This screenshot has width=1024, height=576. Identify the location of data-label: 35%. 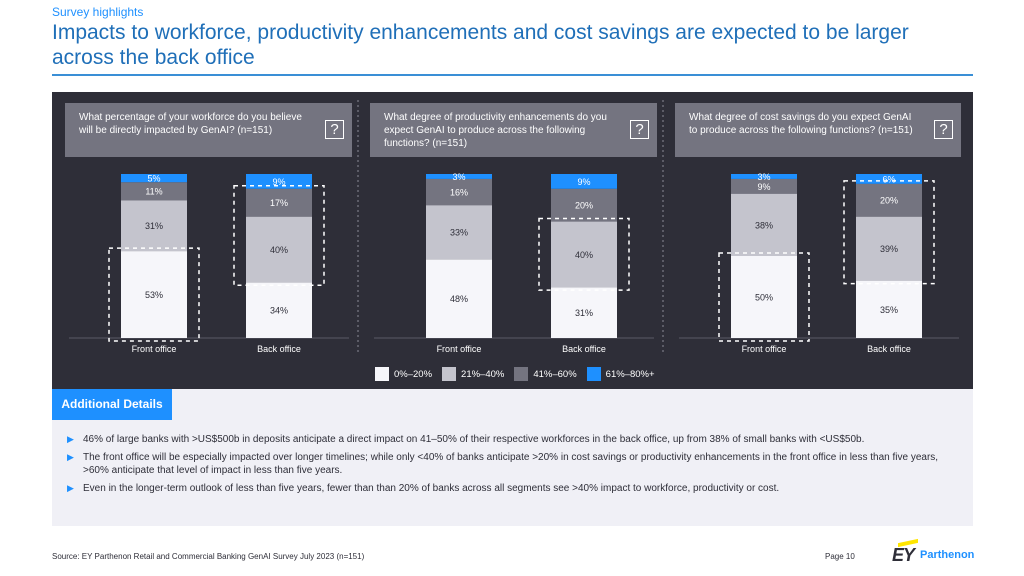
(889, 310).